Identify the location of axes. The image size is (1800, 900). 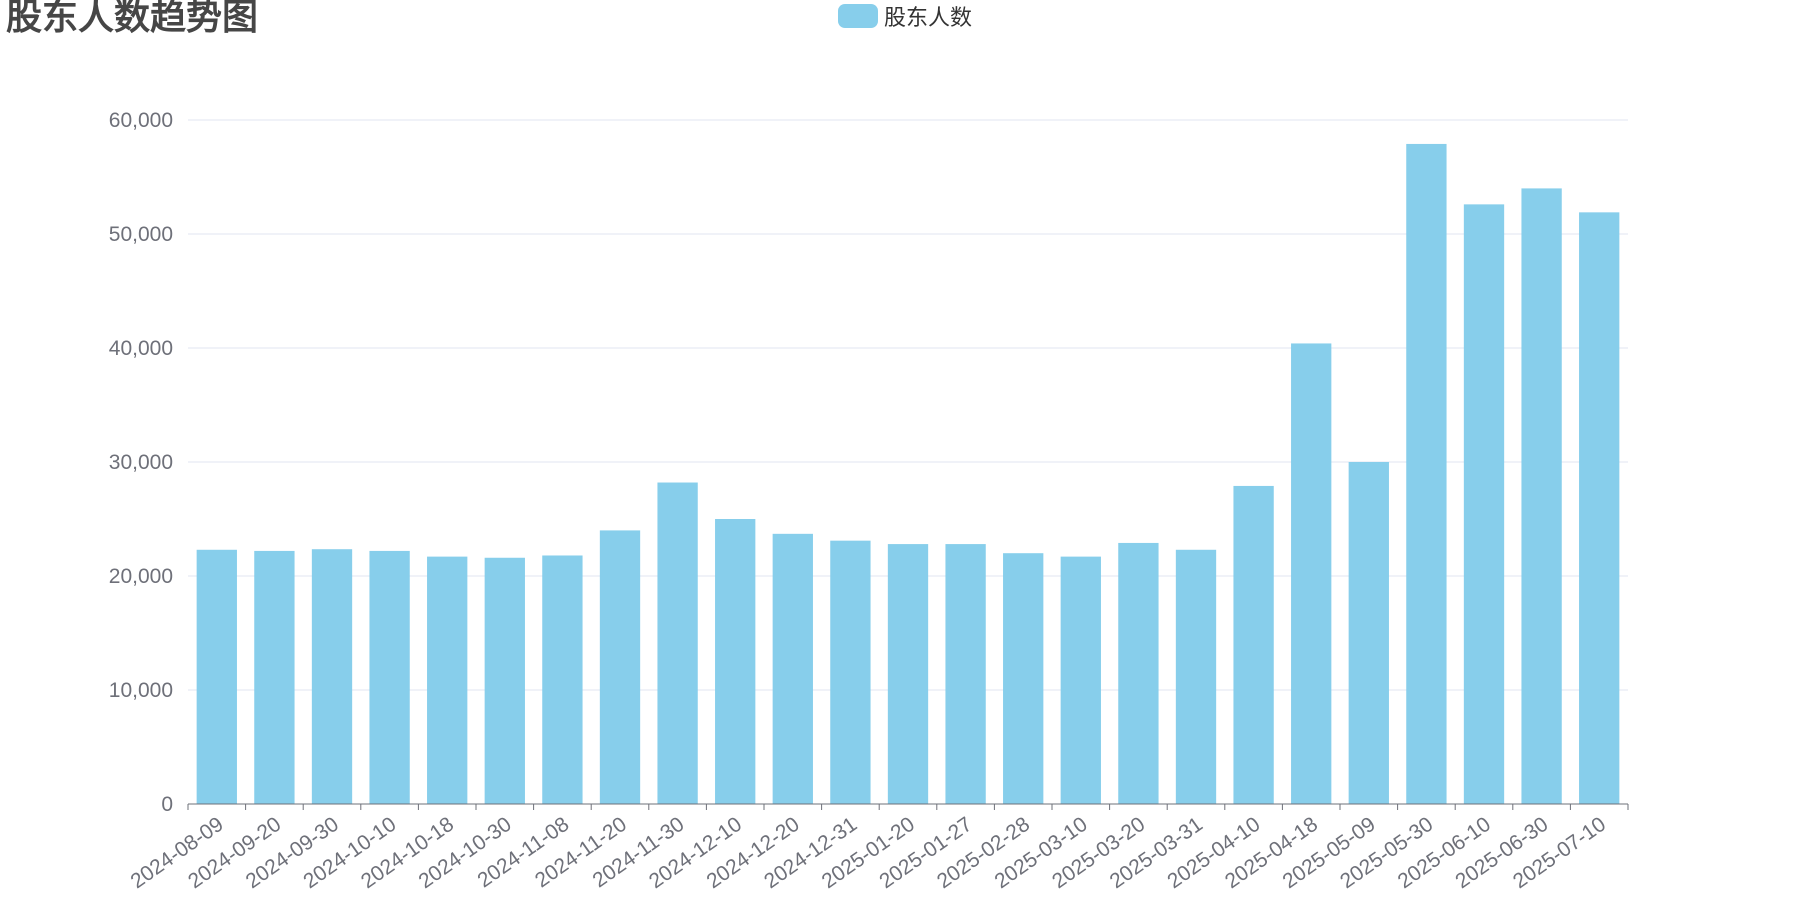
(908, 806).